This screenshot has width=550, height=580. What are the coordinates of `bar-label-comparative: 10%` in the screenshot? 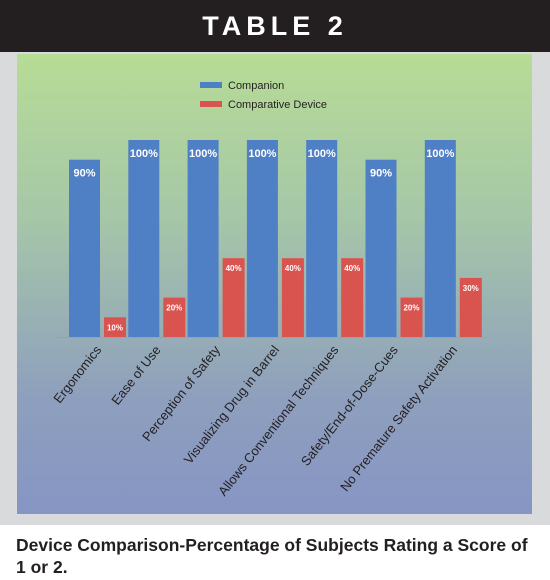 It's located at (115, 327).